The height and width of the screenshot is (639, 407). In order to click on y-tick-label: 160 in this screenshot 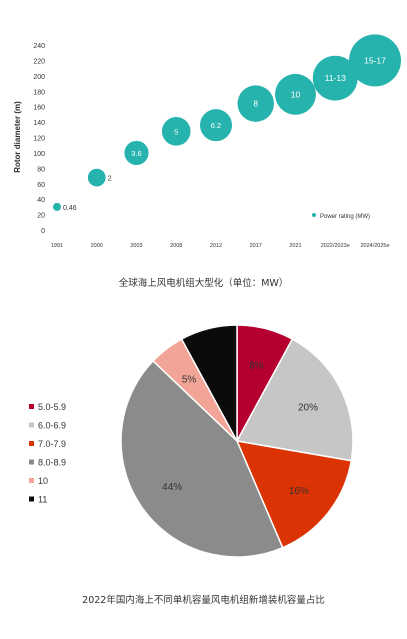, I will do `click(39, 108)`.